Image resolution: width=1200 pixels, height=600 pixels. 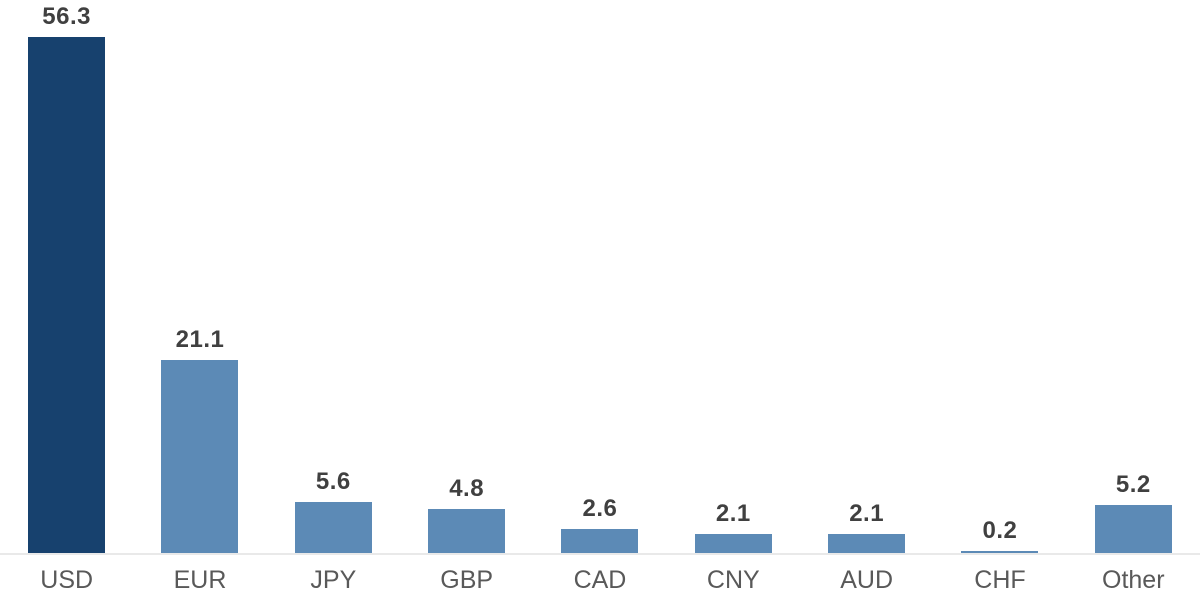 What do you see at coordinates (200, 580) in the screenshot?
I see `x-axis-tick-label: EUR` at bounding box center [200, 580].